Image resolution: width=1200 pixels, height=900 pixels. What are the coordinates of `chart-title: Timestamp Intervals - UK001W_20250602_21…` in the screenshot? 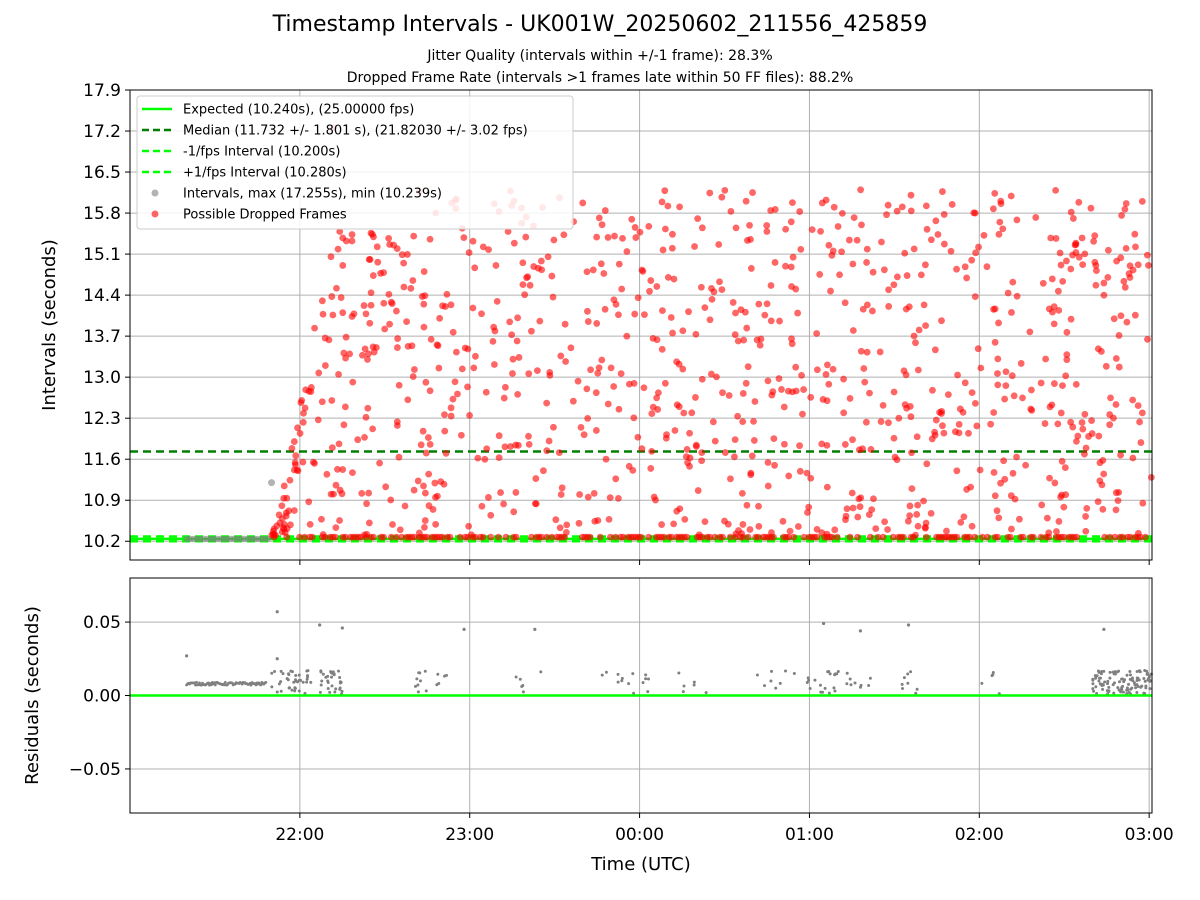 It's located at (600, 24).